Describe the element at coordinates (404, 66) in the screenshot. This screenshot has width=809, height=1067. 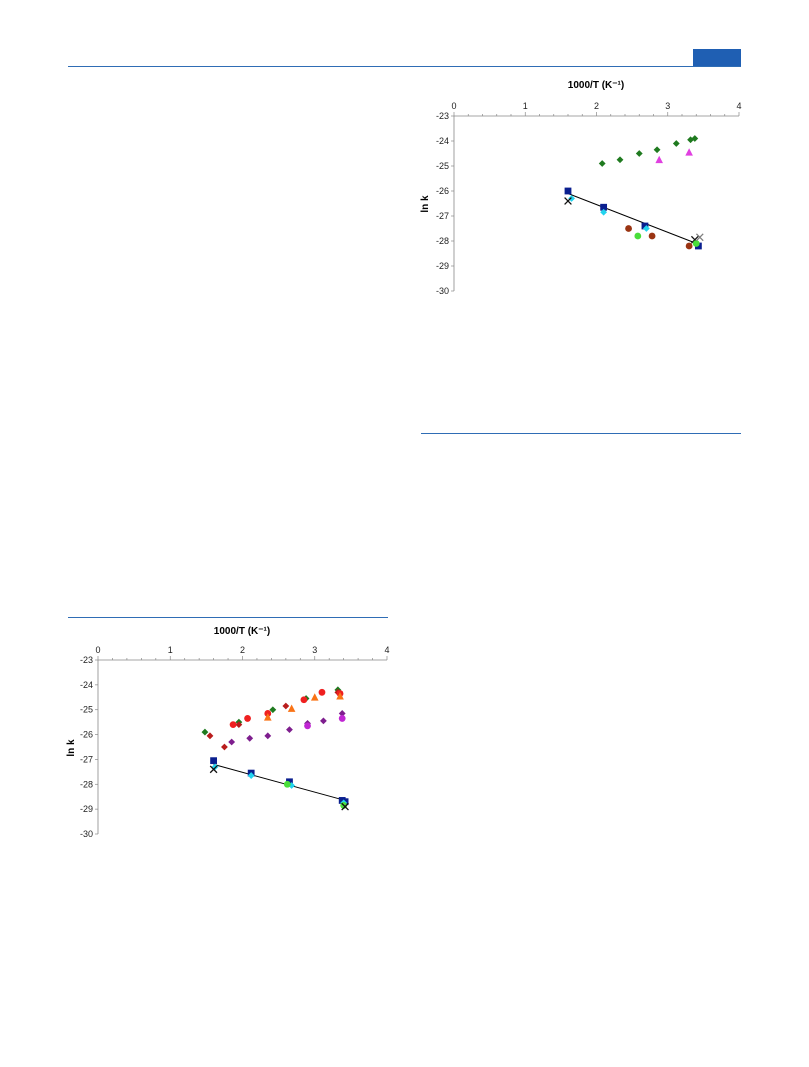
I see `header-rule` at that location.